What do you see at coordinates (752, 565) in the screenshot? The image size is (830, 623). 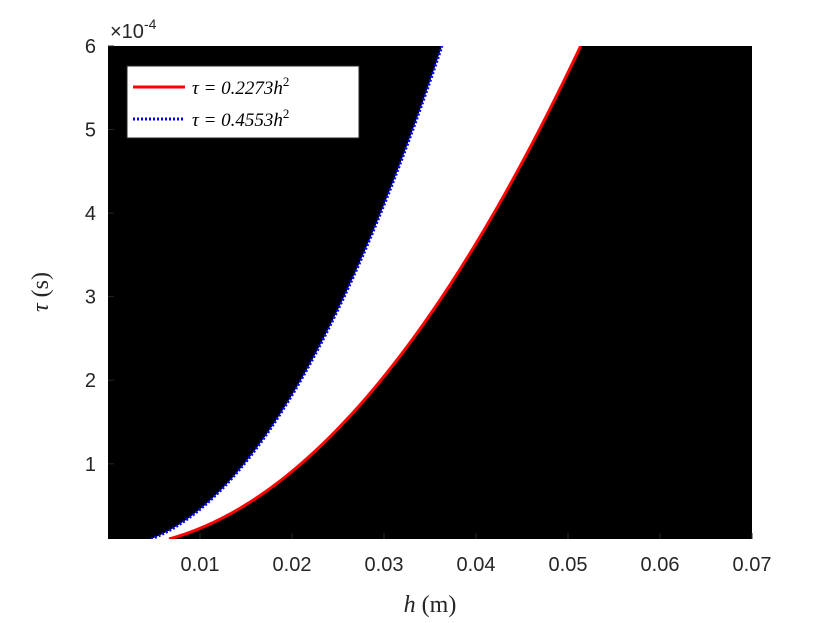 I see `x-tick-label: 0.07` at bounding box center [752, 565].